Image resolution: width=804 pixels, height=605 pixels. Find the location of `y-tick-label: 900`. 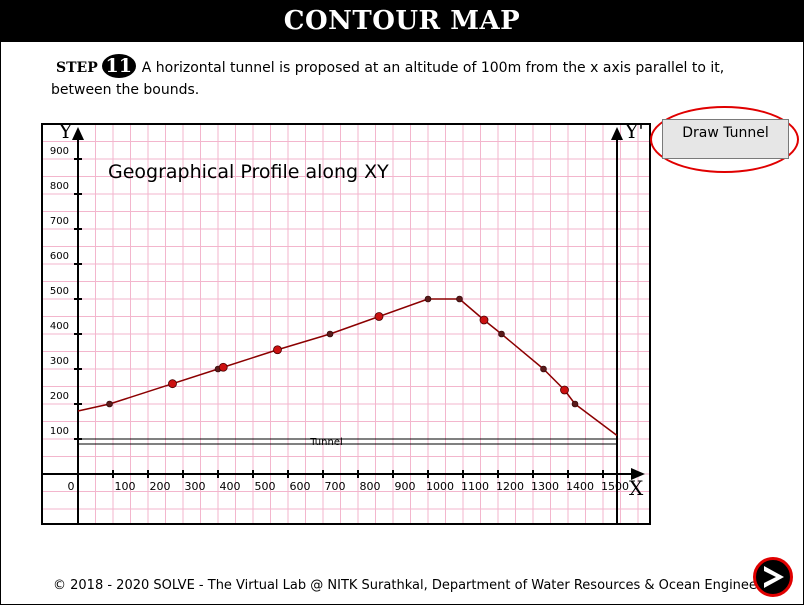

y-tick-label: 900 is located at coordinates (59, 151).